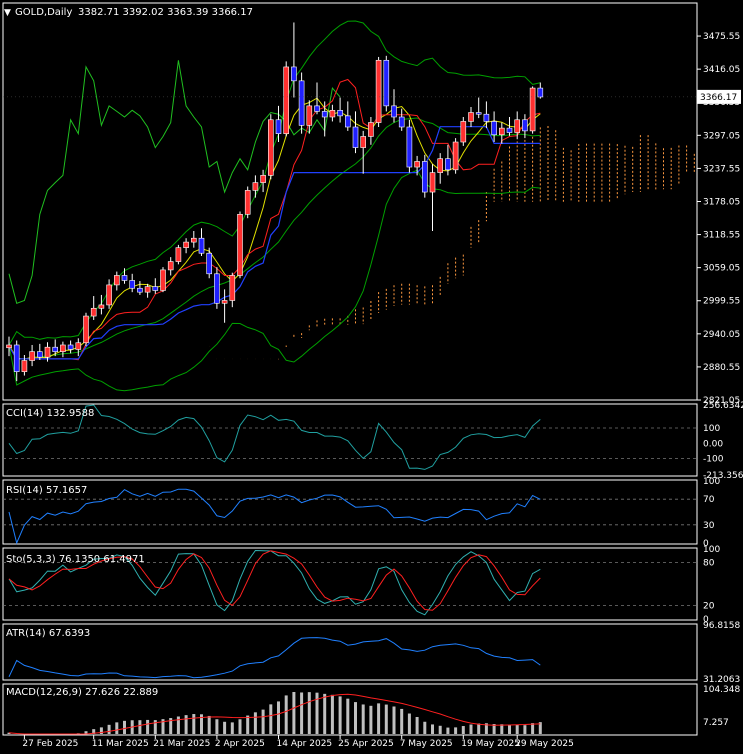 The height and width of the screenshot is (754, 743). What do you see at coordinates (274, 658) in the screenshot?
I see `atr-line` at bounding box center [274, 658].